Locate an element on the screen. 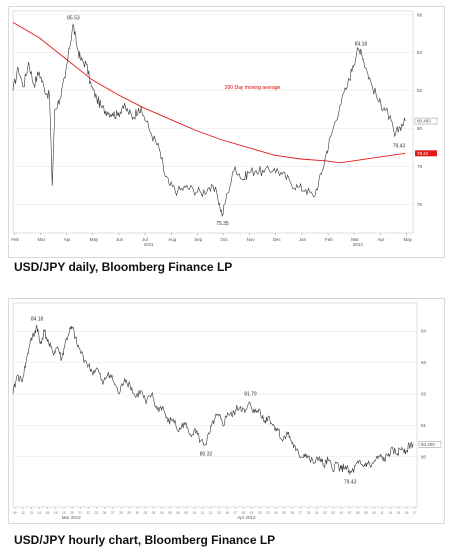 The image size is (455, 552). last-price-tag-label: 80.400 is located at coordinates (428, 444).